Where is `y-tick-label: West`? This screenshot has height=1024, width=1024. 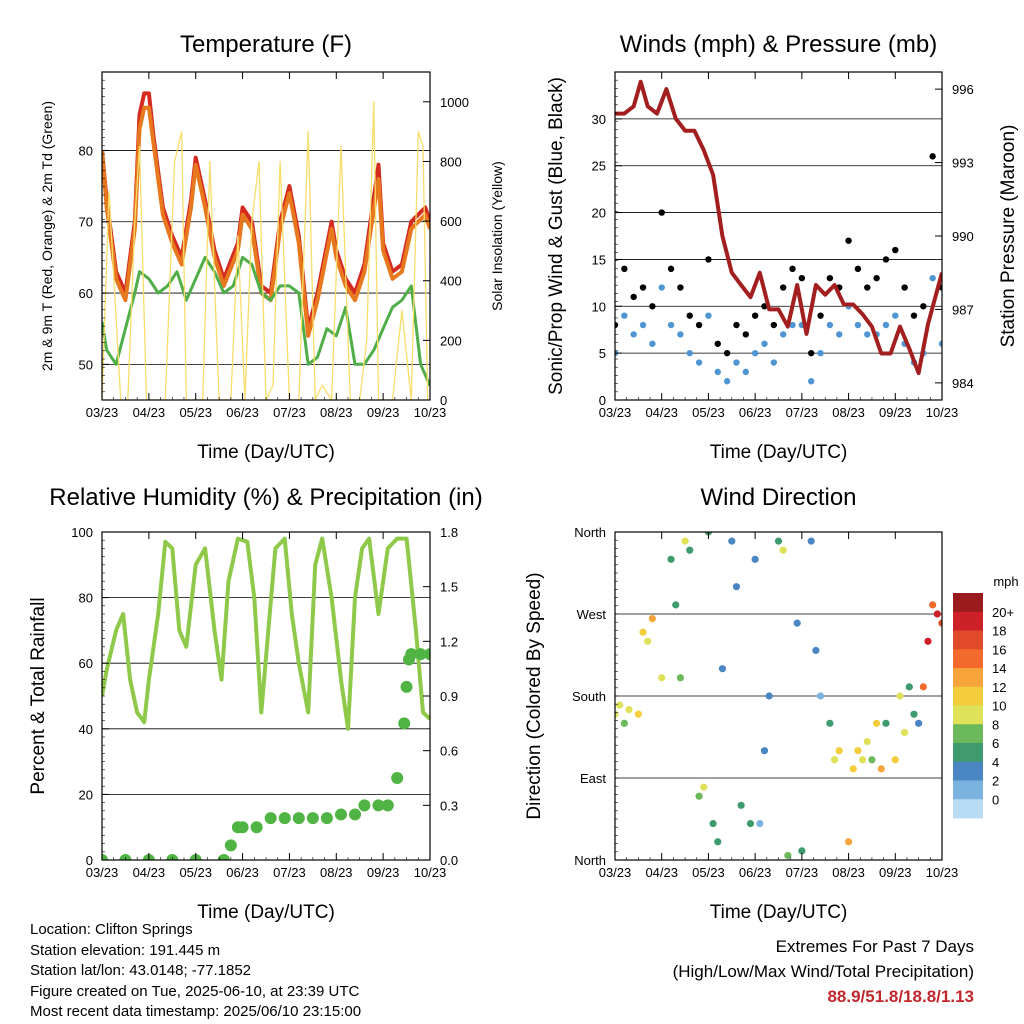 y-tick-label: West is located at coordinates (592, 614).